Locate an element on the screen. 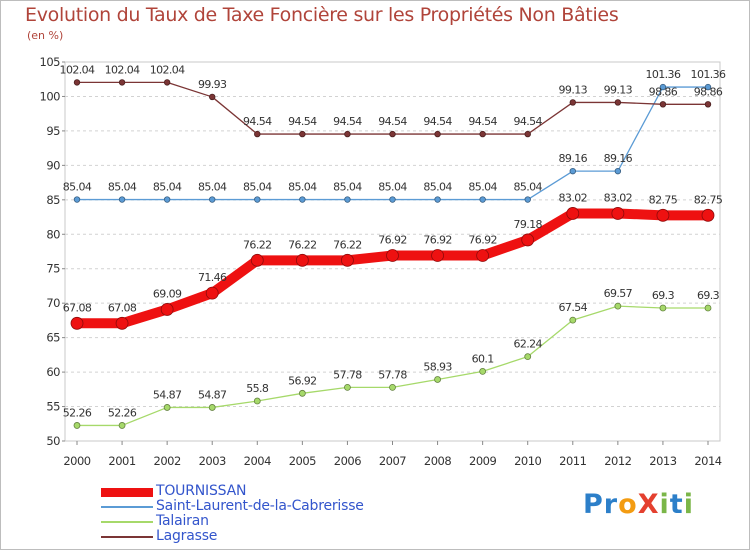  chart-unit-label: (en %) is located at coordinates (45, 35).